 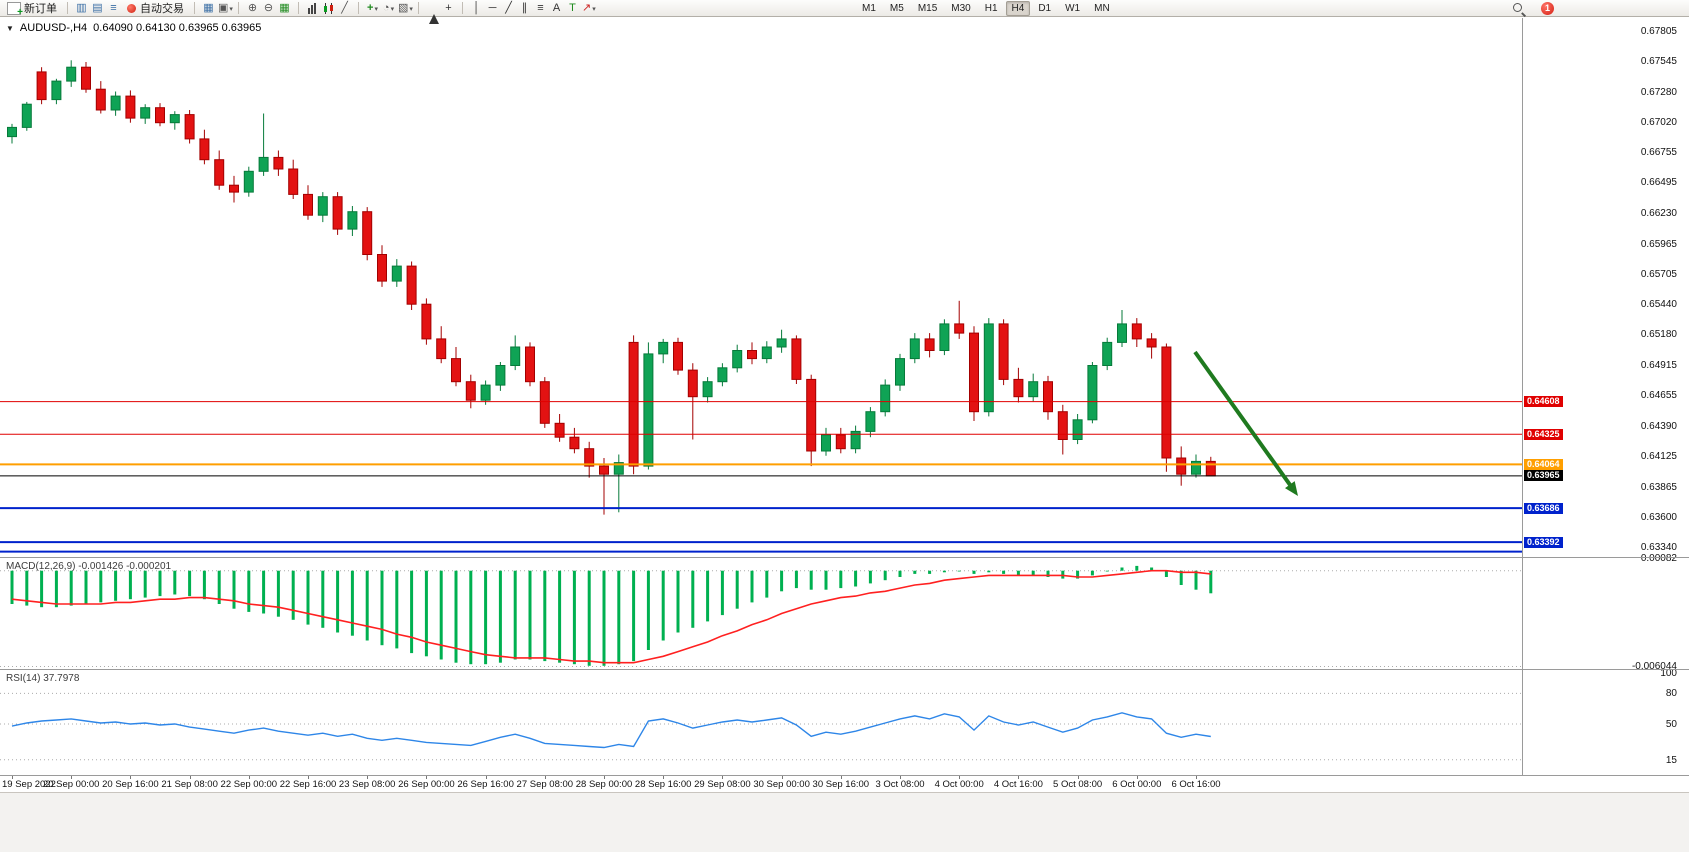 What do you see at coordinates (959, 784) in the screenshot?
I see `time-axis-label: 4 Oct 00:00` at bounding box center [959, 784].